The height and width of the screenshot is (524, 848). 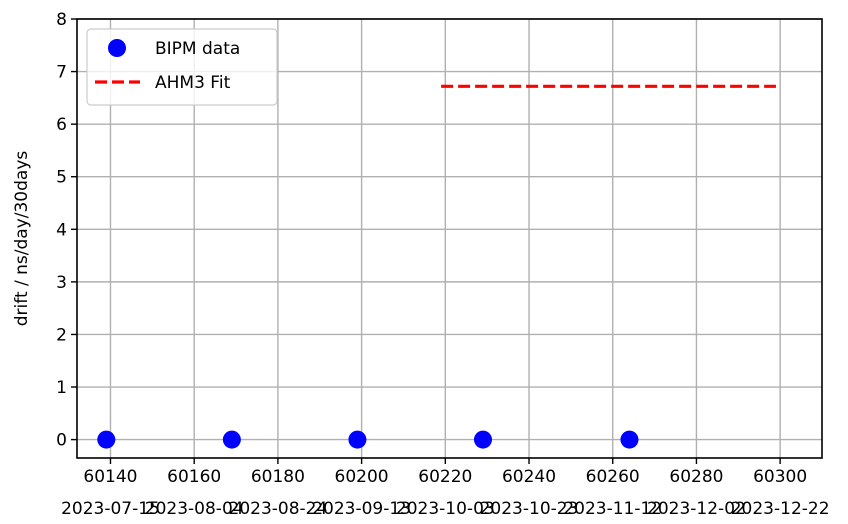 What do you see at coordinates (361, 509) in the screenshot?
I see `x2-tick-label: 2023-09-13` at bounding box center [361, 509].